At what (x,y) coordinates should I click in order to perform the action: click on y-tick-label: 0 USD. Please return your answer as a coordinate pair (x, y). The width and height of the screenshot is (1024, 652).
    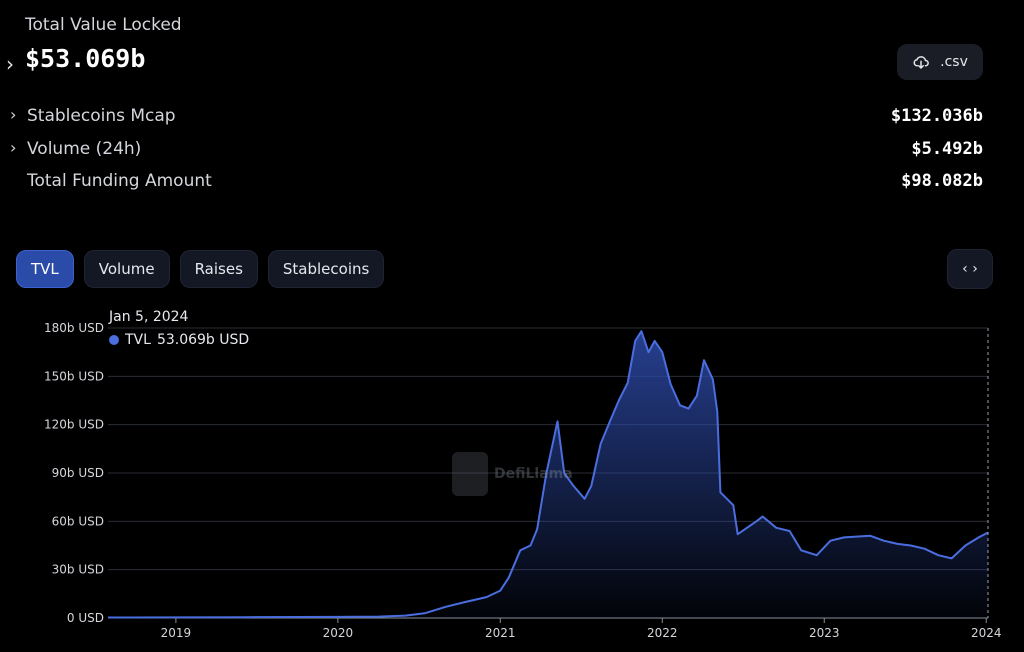
    Looking at the image, I should click on (85, 618).